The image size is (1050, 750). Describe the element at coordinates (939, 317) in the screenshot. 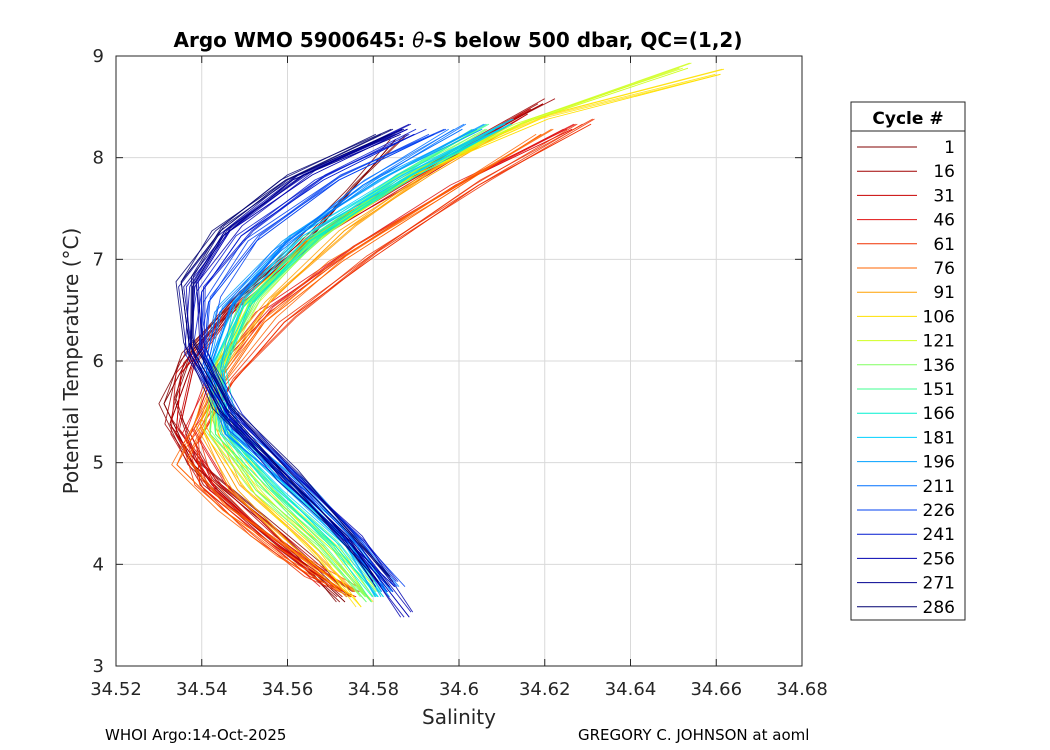

I see `legend-label-106: 106` at that location.